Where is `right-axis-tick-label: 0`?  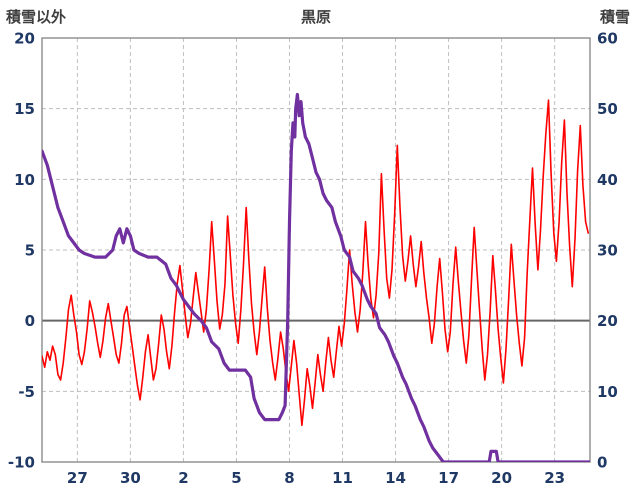
right-axis-tick-label: 0 is located at coordinates (602, 463).